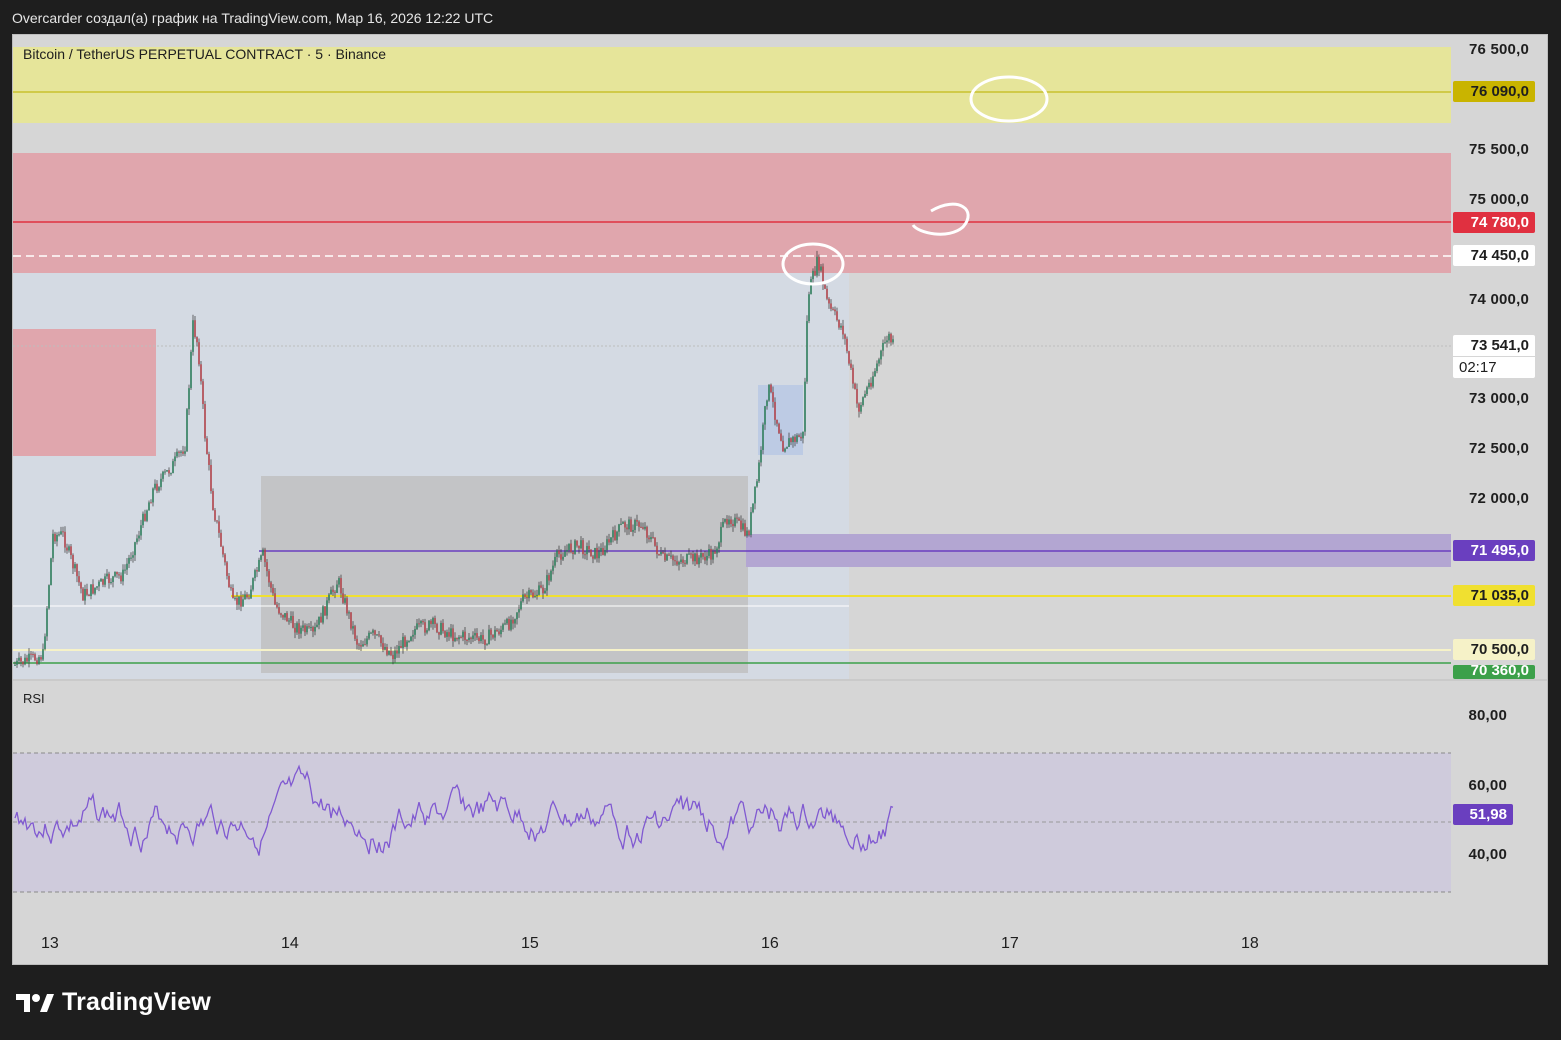  Describe the element at coordinates (1487, 715) in the screenshot. I see `rsi-tick: 80,00` at that location.